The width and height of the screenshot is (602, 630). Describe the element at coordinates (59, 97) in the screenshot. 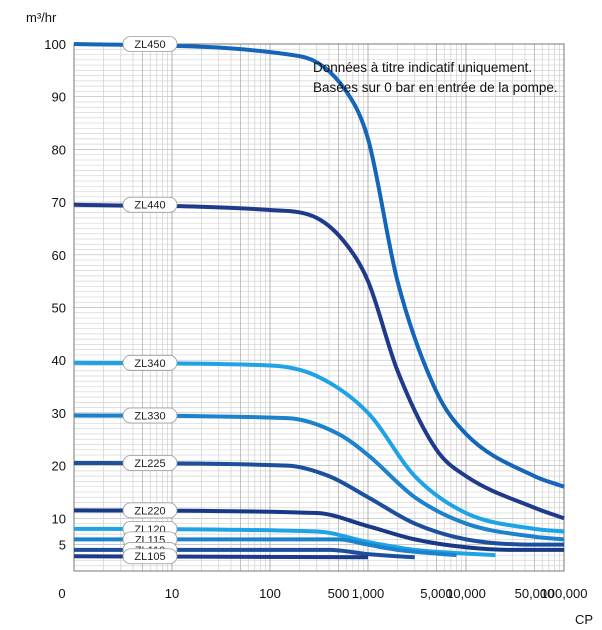

I see `y-tick-label: 90` at that location.